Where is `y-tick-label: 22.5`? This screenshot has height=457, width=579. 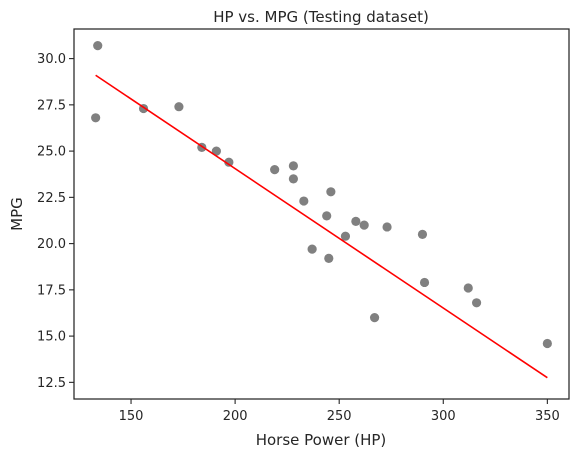 y-tick-label: 22.5 is located at coordinates (51, 198).